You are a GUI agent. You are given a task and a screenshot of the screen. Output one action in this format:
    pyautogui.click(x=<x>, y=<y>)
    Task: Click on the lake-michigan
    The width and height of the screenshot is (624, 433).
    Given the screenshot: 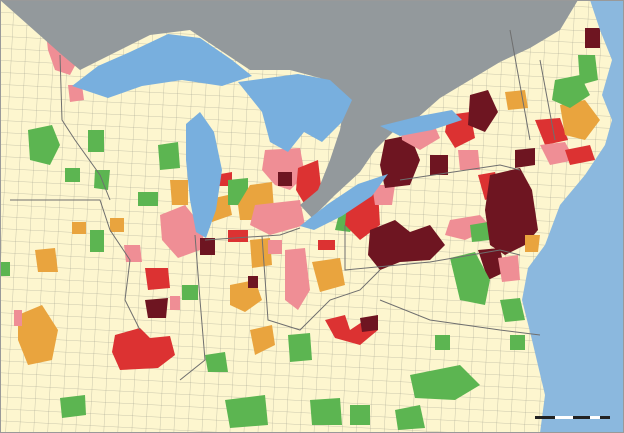 What is the action you would take?
    pyautogui.click(x=204, y=175)
    